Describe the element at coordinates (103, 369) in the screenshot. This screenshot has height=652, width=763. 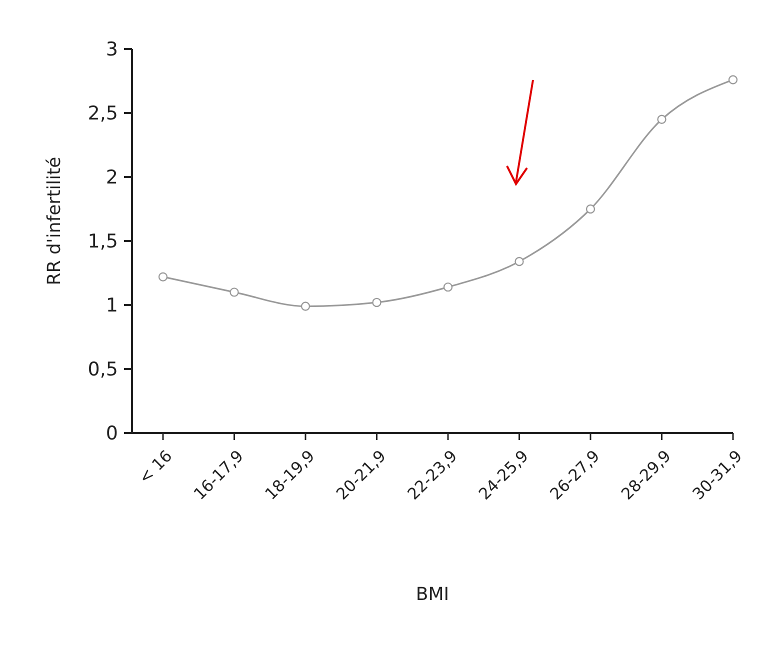
I see `y-tick-label: 0,5` at that location.